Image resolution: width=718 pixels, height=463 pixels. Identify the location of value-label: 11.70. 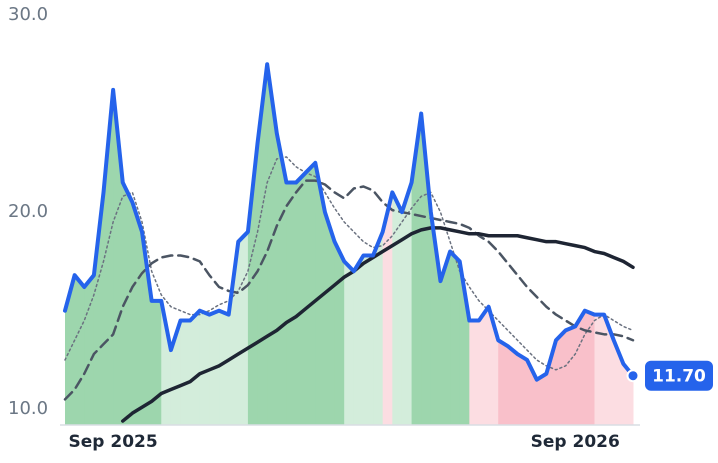
(679, 377).